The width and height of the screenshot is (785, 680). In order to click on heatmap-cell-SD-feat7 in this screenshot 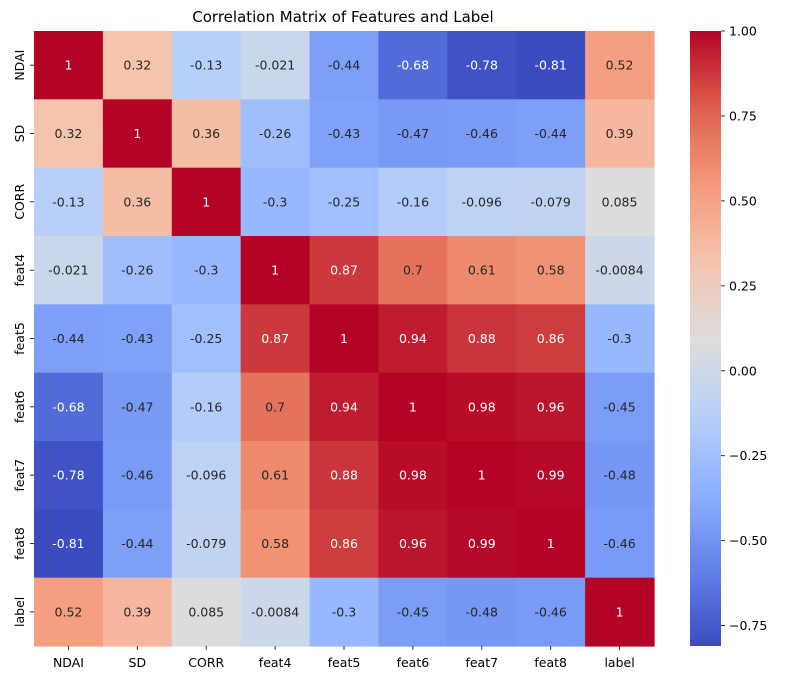, I will do `click(482, 134)`.